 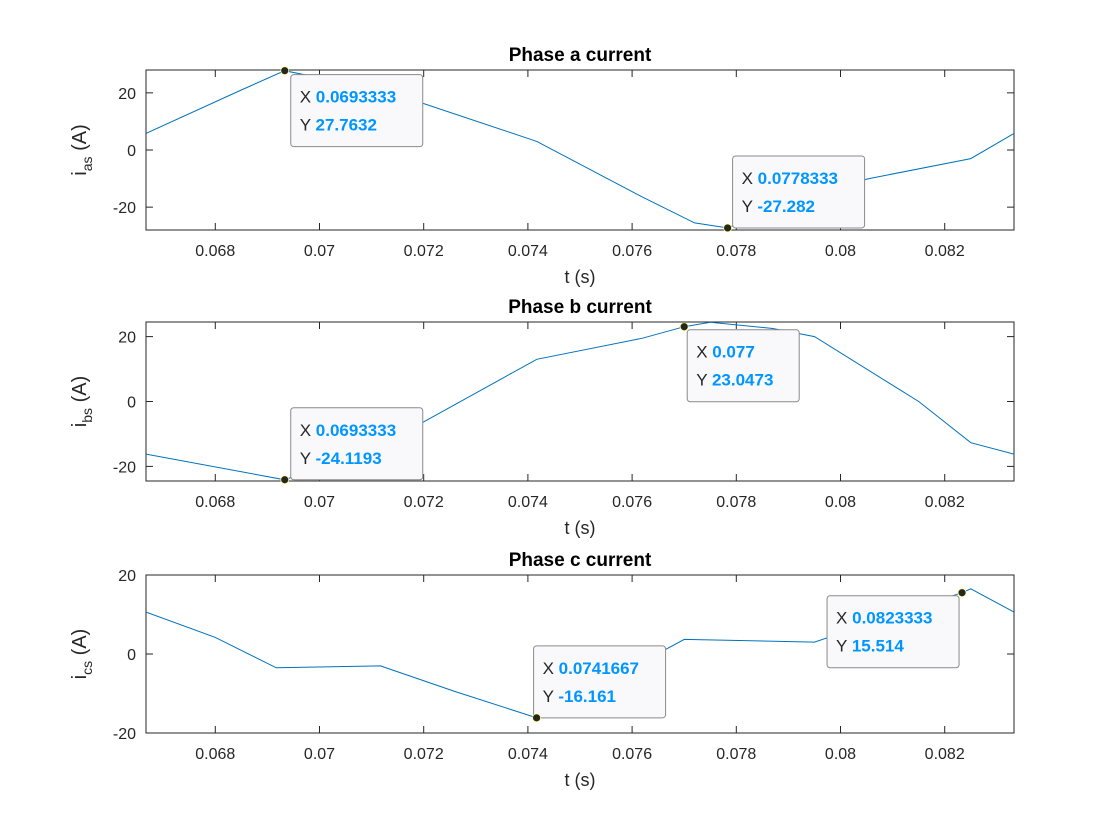 I want to click on datatip-x-row: X 0.0778333, so click(x=790, y=178).